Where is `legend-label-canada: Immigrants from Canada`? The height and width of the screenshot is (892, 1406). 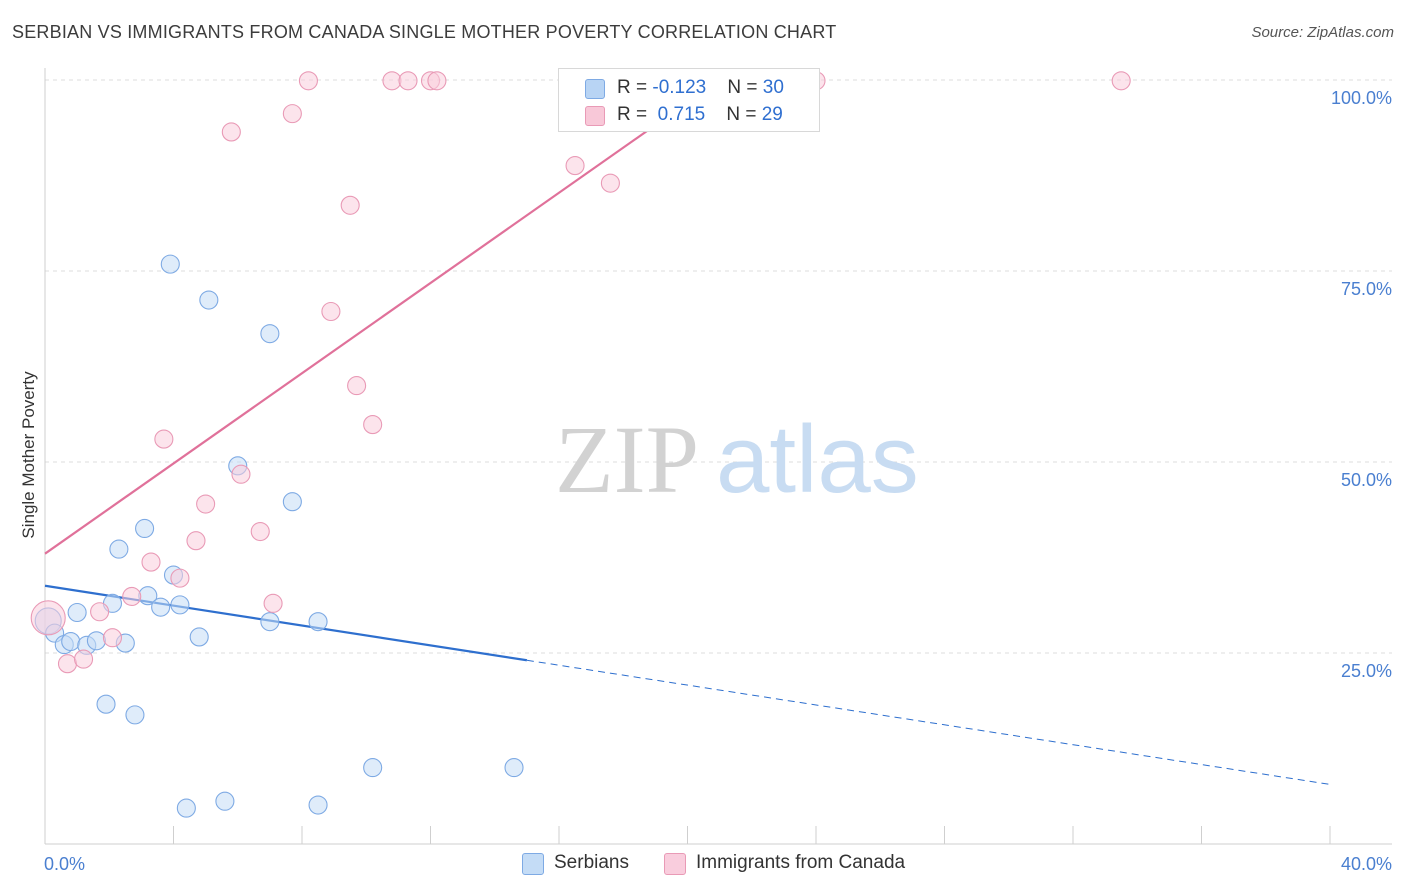 legend-label-canada: Immigrants from Canada is located at coordinates (801, 862).